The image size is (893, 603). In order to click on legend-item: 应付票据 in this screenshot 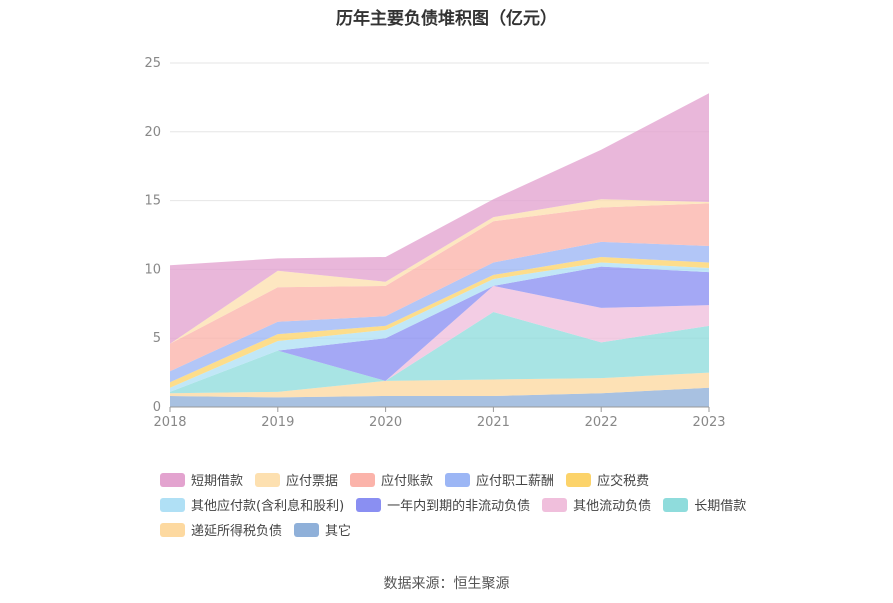, I will do `click(296, 479)`.